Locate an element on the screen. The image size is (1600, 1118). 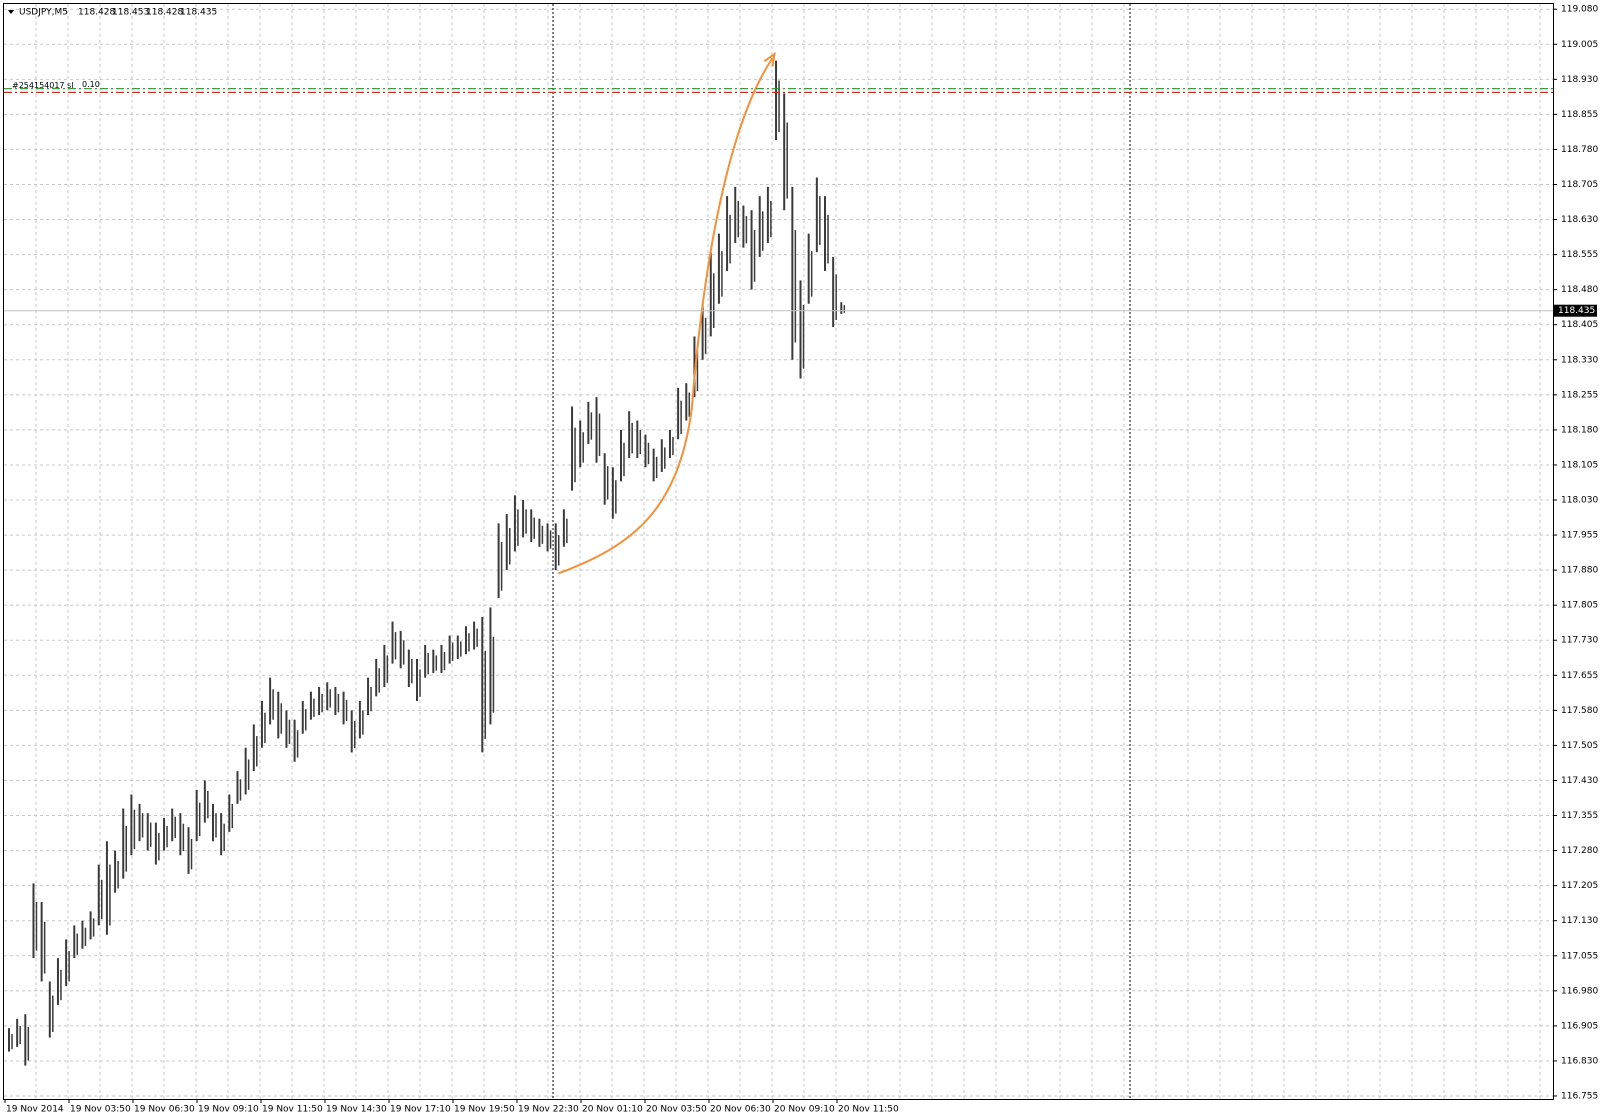
y-tick-label: 117.505 is located at coordinates (1579, 746).